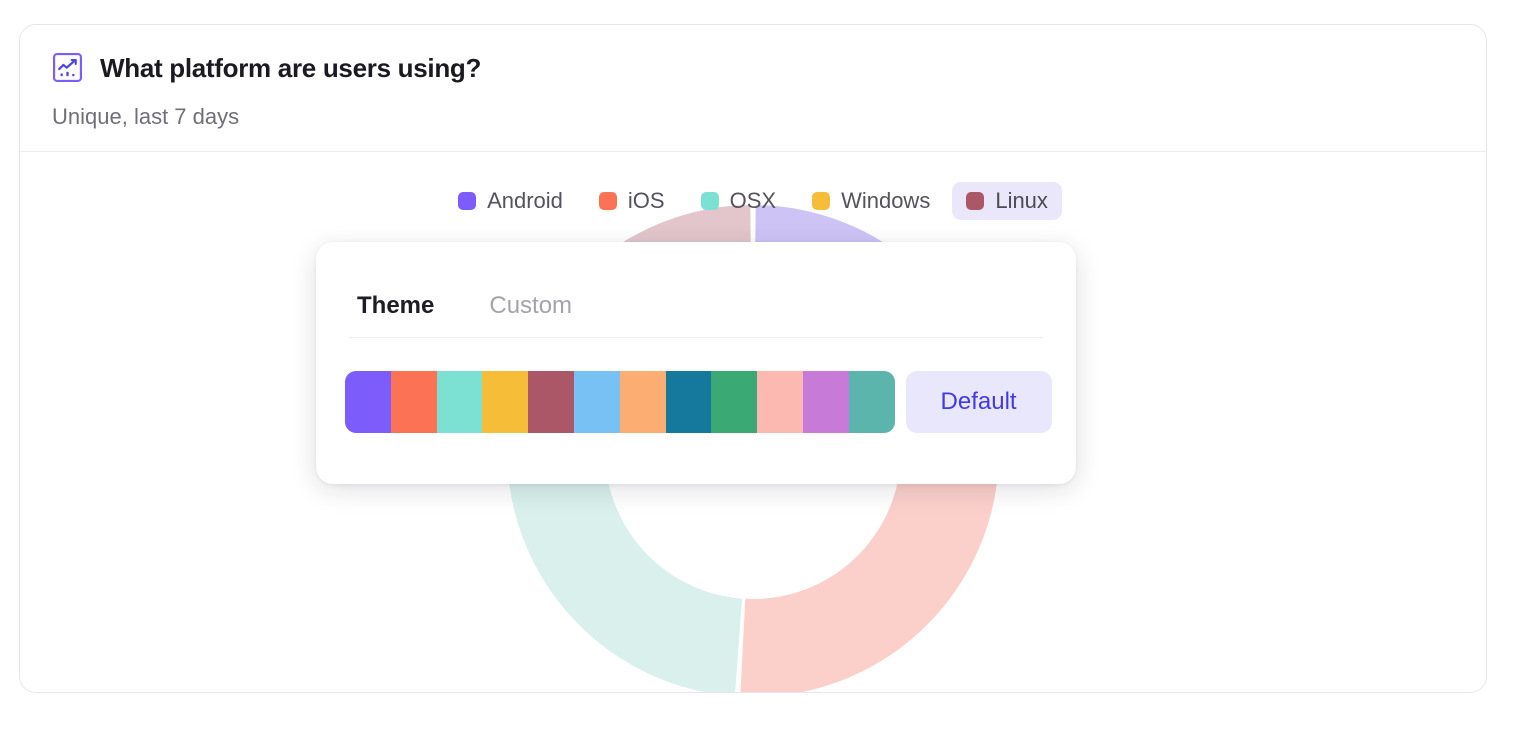 Image resolution: width=1520 pixels, height=732 pixels. I want to click on line-chart-icon, so click(67, 67).